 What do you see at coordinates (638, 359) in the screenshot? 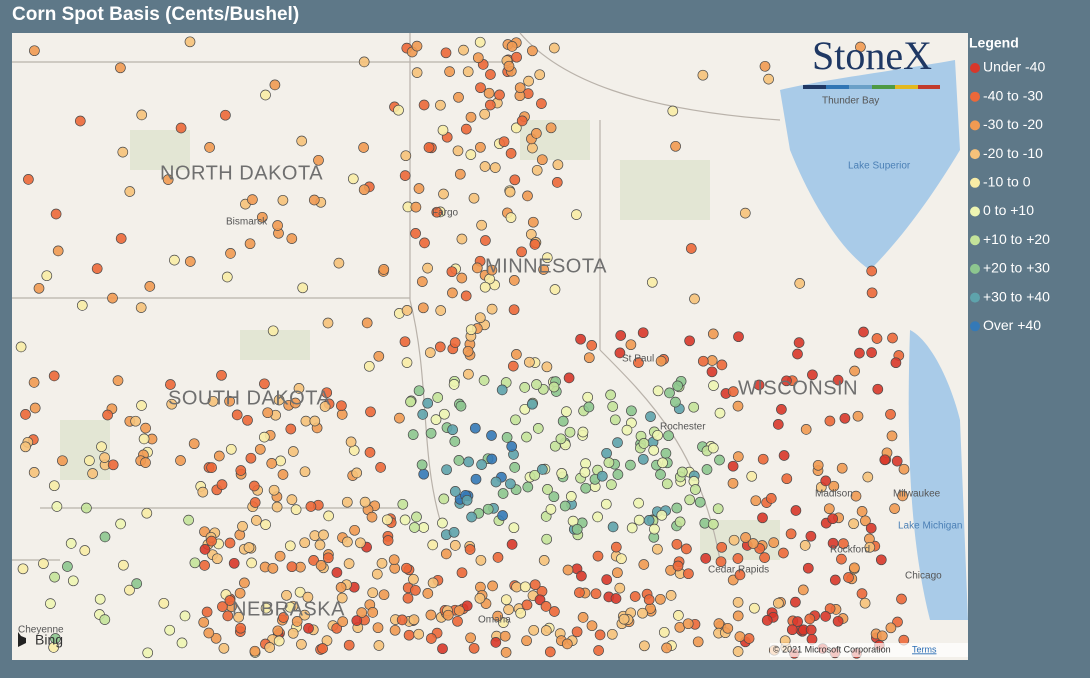
I see `place-label: St Paul` at bounding box center [638, 359].